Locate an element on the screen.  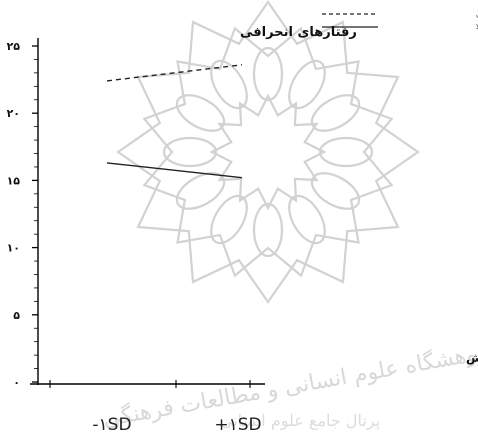
y-tick-label: ۲۰ is located at coordinates (13, 113).